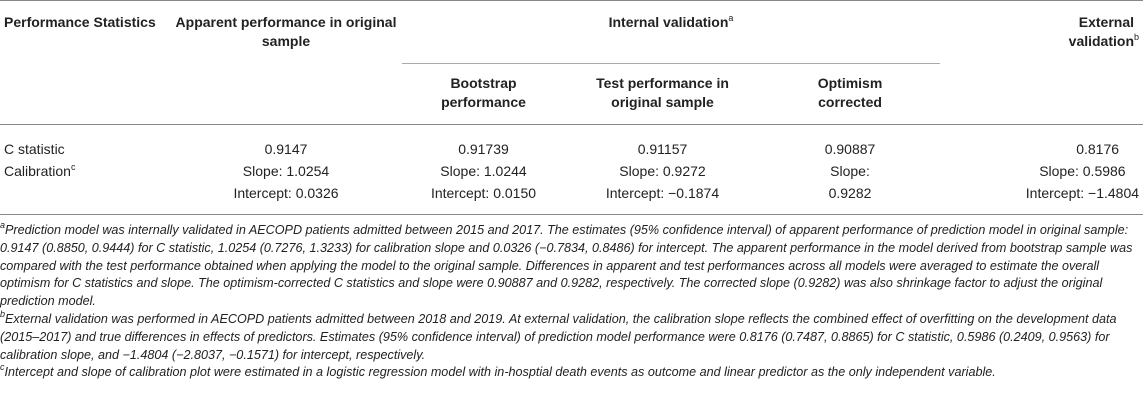 The width and height of the screenshot is (1143, 406). What do you see at coordinates (286, 63) in the screenshot?
I see `header-cell: Apparent performance in original sample` at bounding box center [286, 63].